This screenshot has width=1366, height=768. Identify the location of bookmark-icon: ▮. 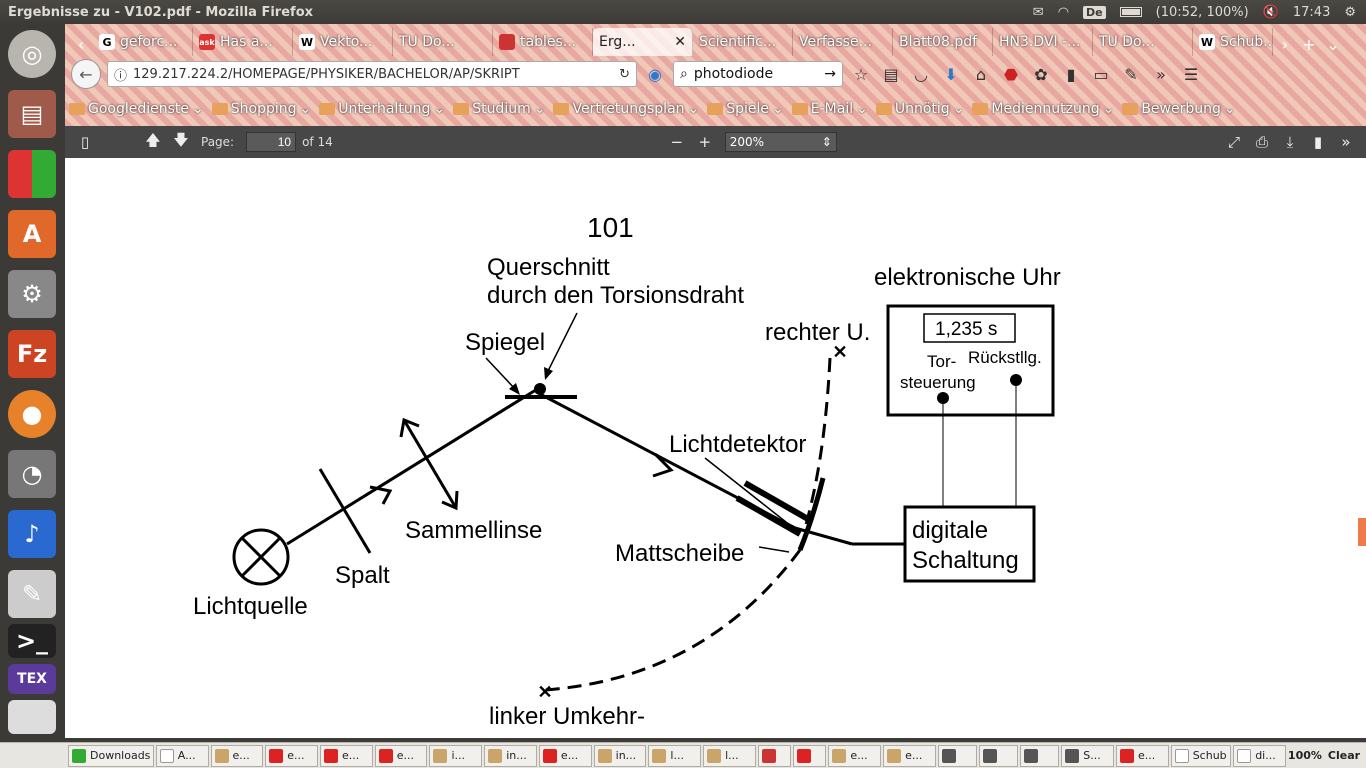
(1318, 142).